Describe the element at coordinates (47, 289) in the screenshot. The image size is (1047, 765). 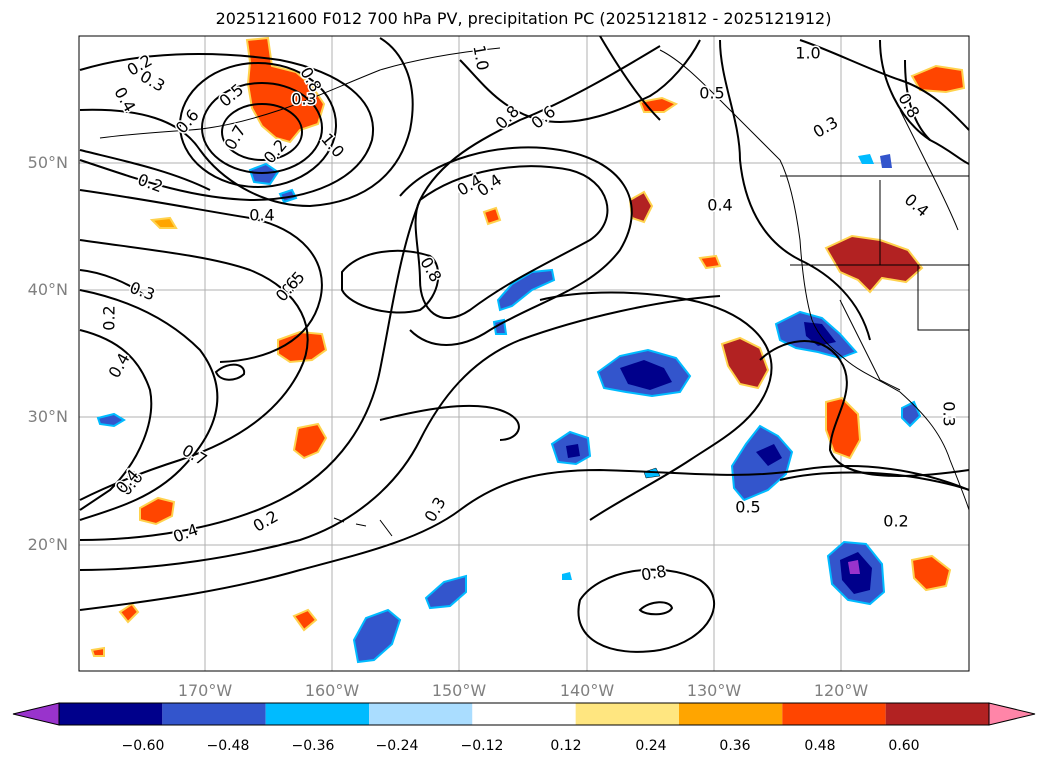
I see `lat-label: 40°N` at that location.